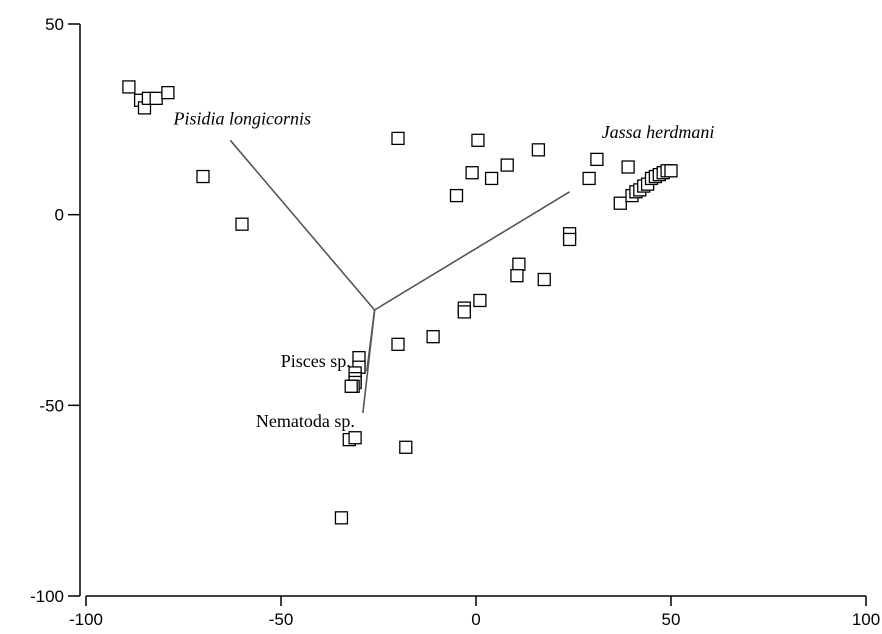 This screenshot has height=634, width=882. Describe the element at coordinates (47, 596) in the screenshot. I see `y-tick-label: -100` at that location.